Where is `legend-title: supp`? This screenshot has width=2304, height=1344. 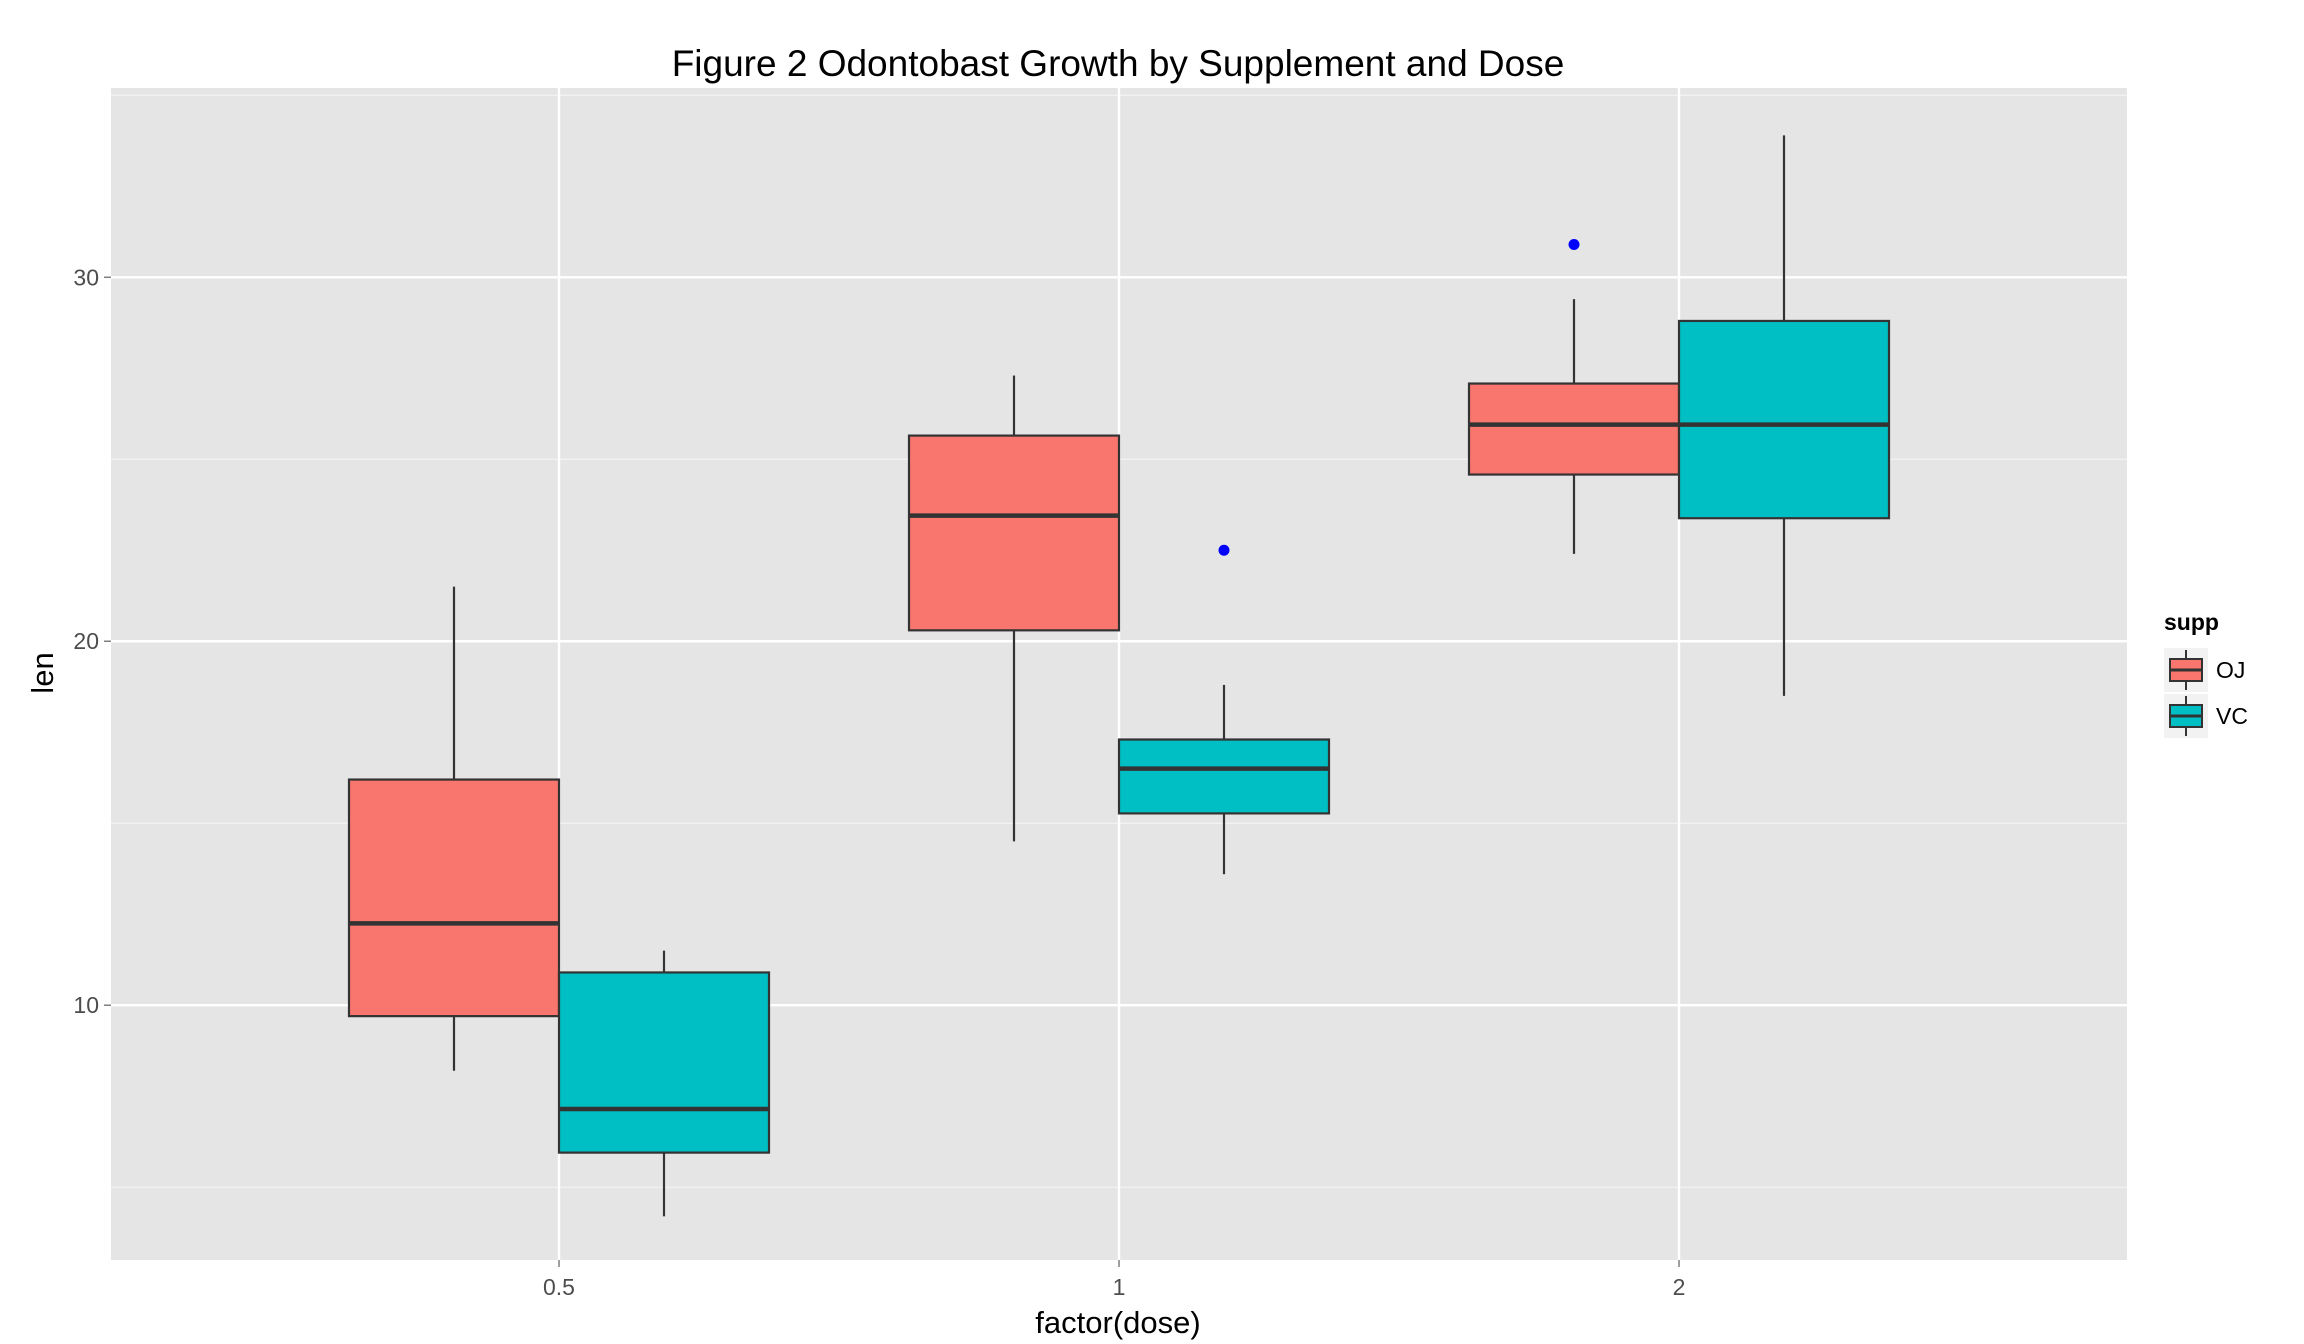 legend-title: supp is located at coordinates (2191, 622).